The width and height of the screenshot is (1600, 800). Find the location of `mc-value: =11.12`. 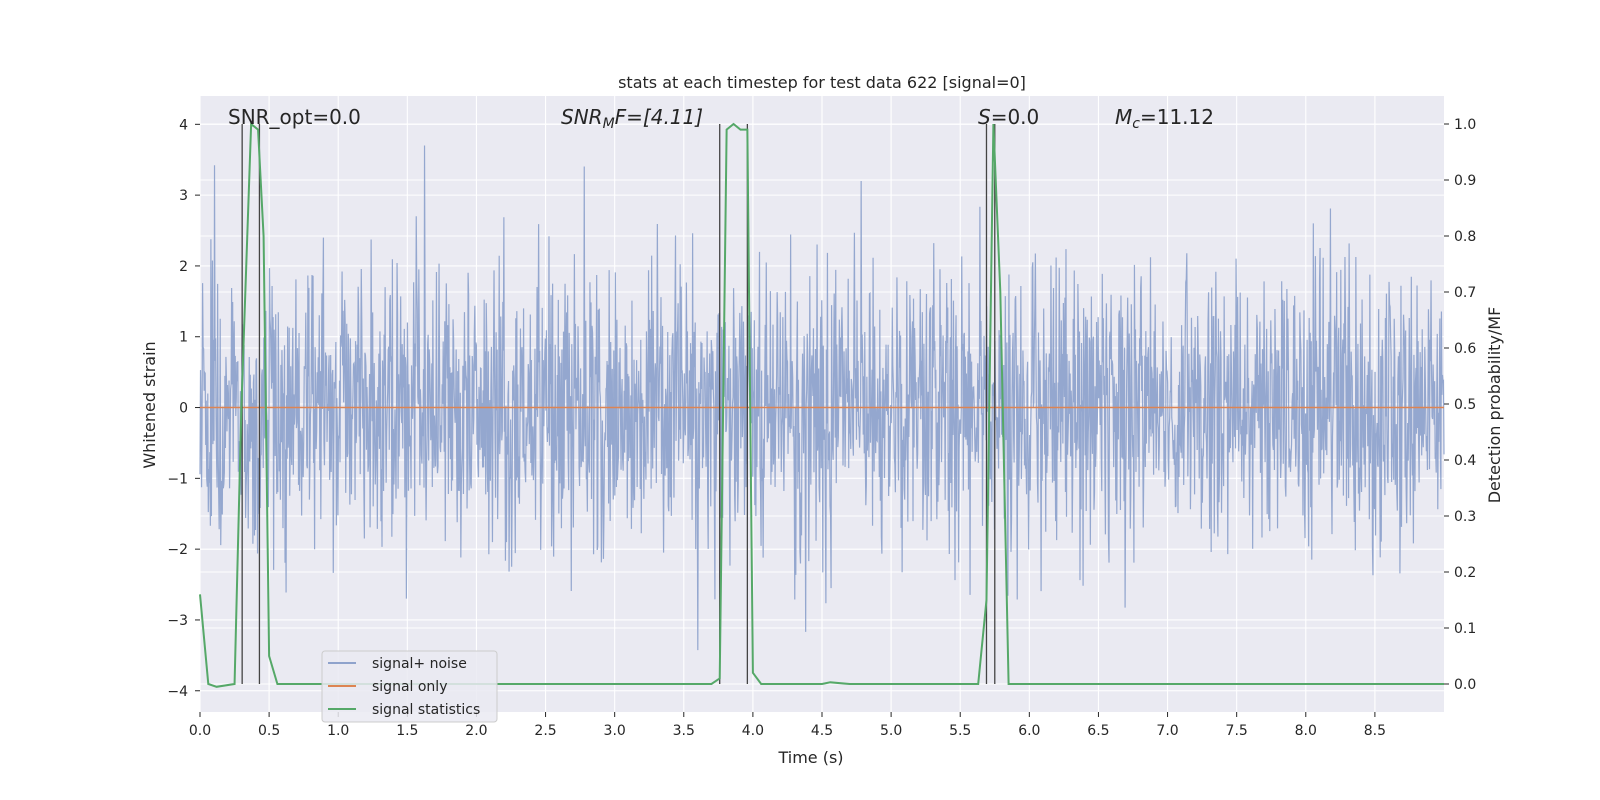

mc-value: =11.12 is located at coordinates (1177, 117).